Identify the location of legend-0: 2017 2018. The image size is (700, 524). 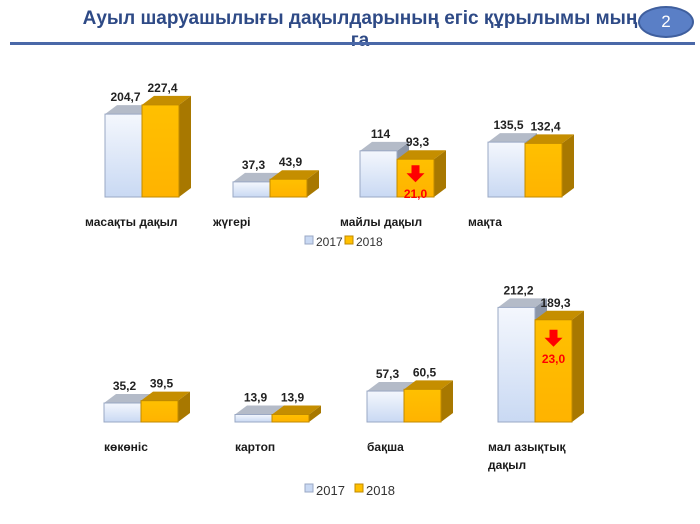
(343, 242).